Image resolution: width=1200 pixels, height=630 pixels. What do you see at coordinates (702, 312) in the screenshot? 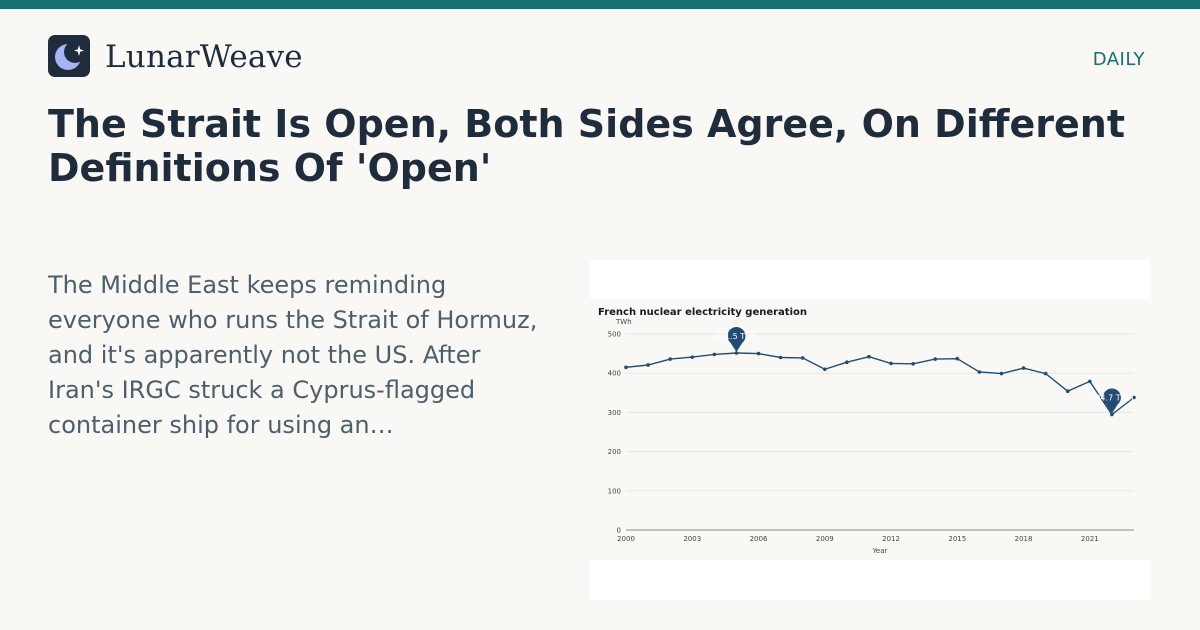
I see `chart-title: French nuclear electricity generation` at bounding box center [702, 312].